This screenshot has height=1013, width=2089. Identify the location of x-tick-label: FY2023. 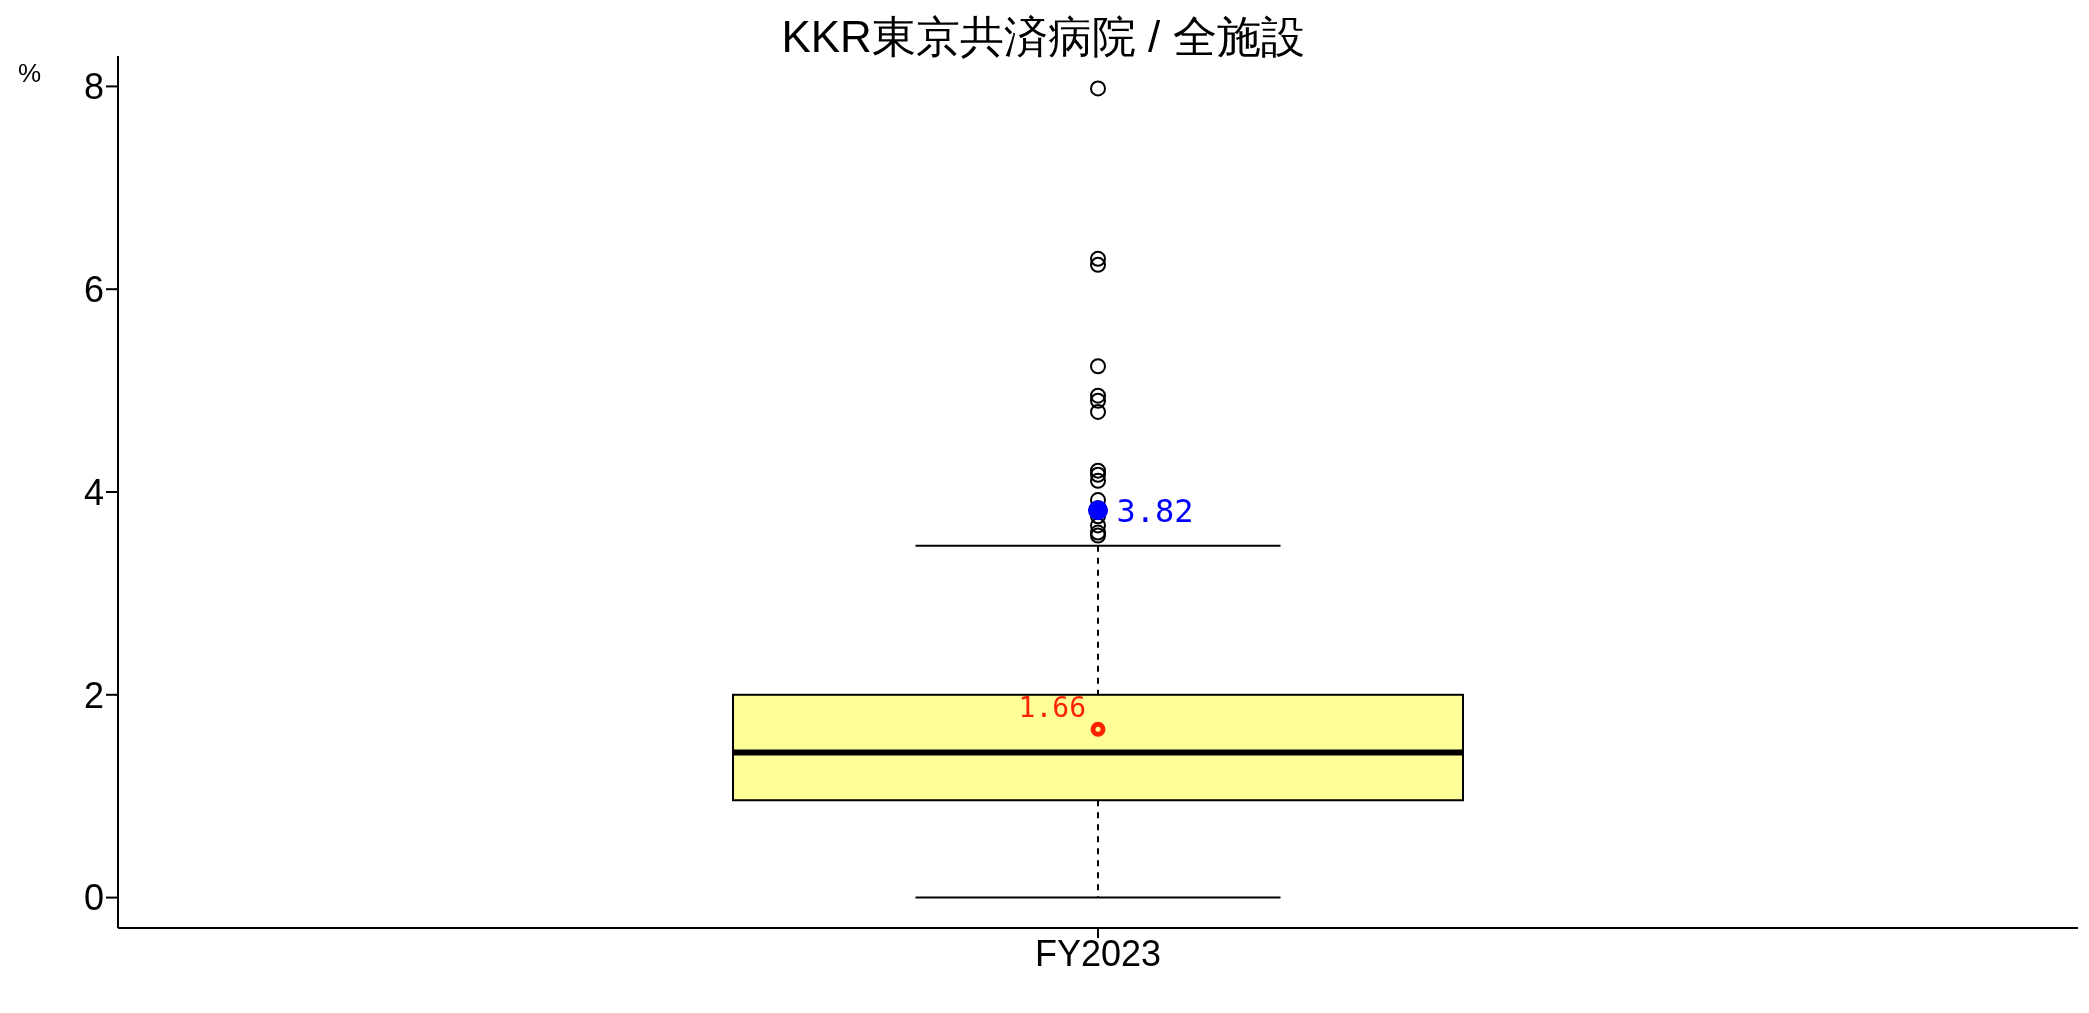
(1098, 953).